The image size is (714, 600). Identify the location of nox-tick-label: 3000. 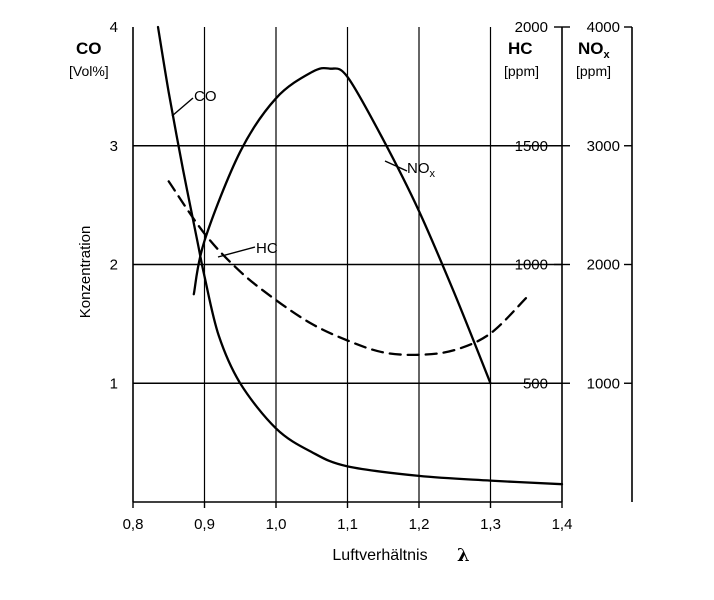
(603, 146).